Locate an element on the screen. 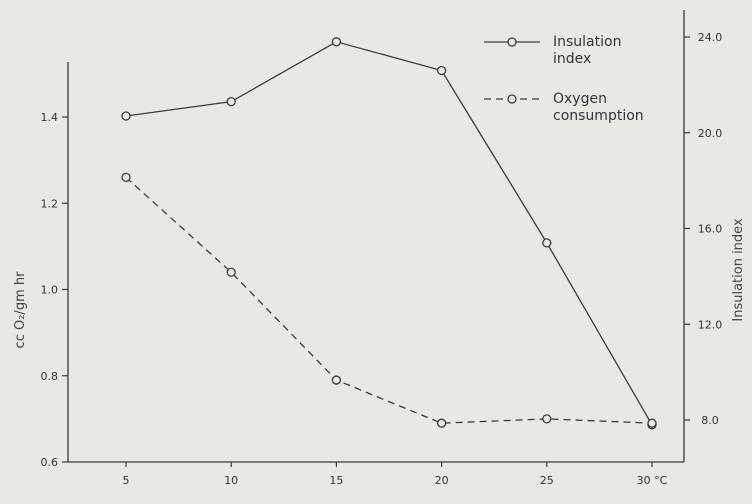  right-axis-title: Insulation index is located at coordinates (738, 270).